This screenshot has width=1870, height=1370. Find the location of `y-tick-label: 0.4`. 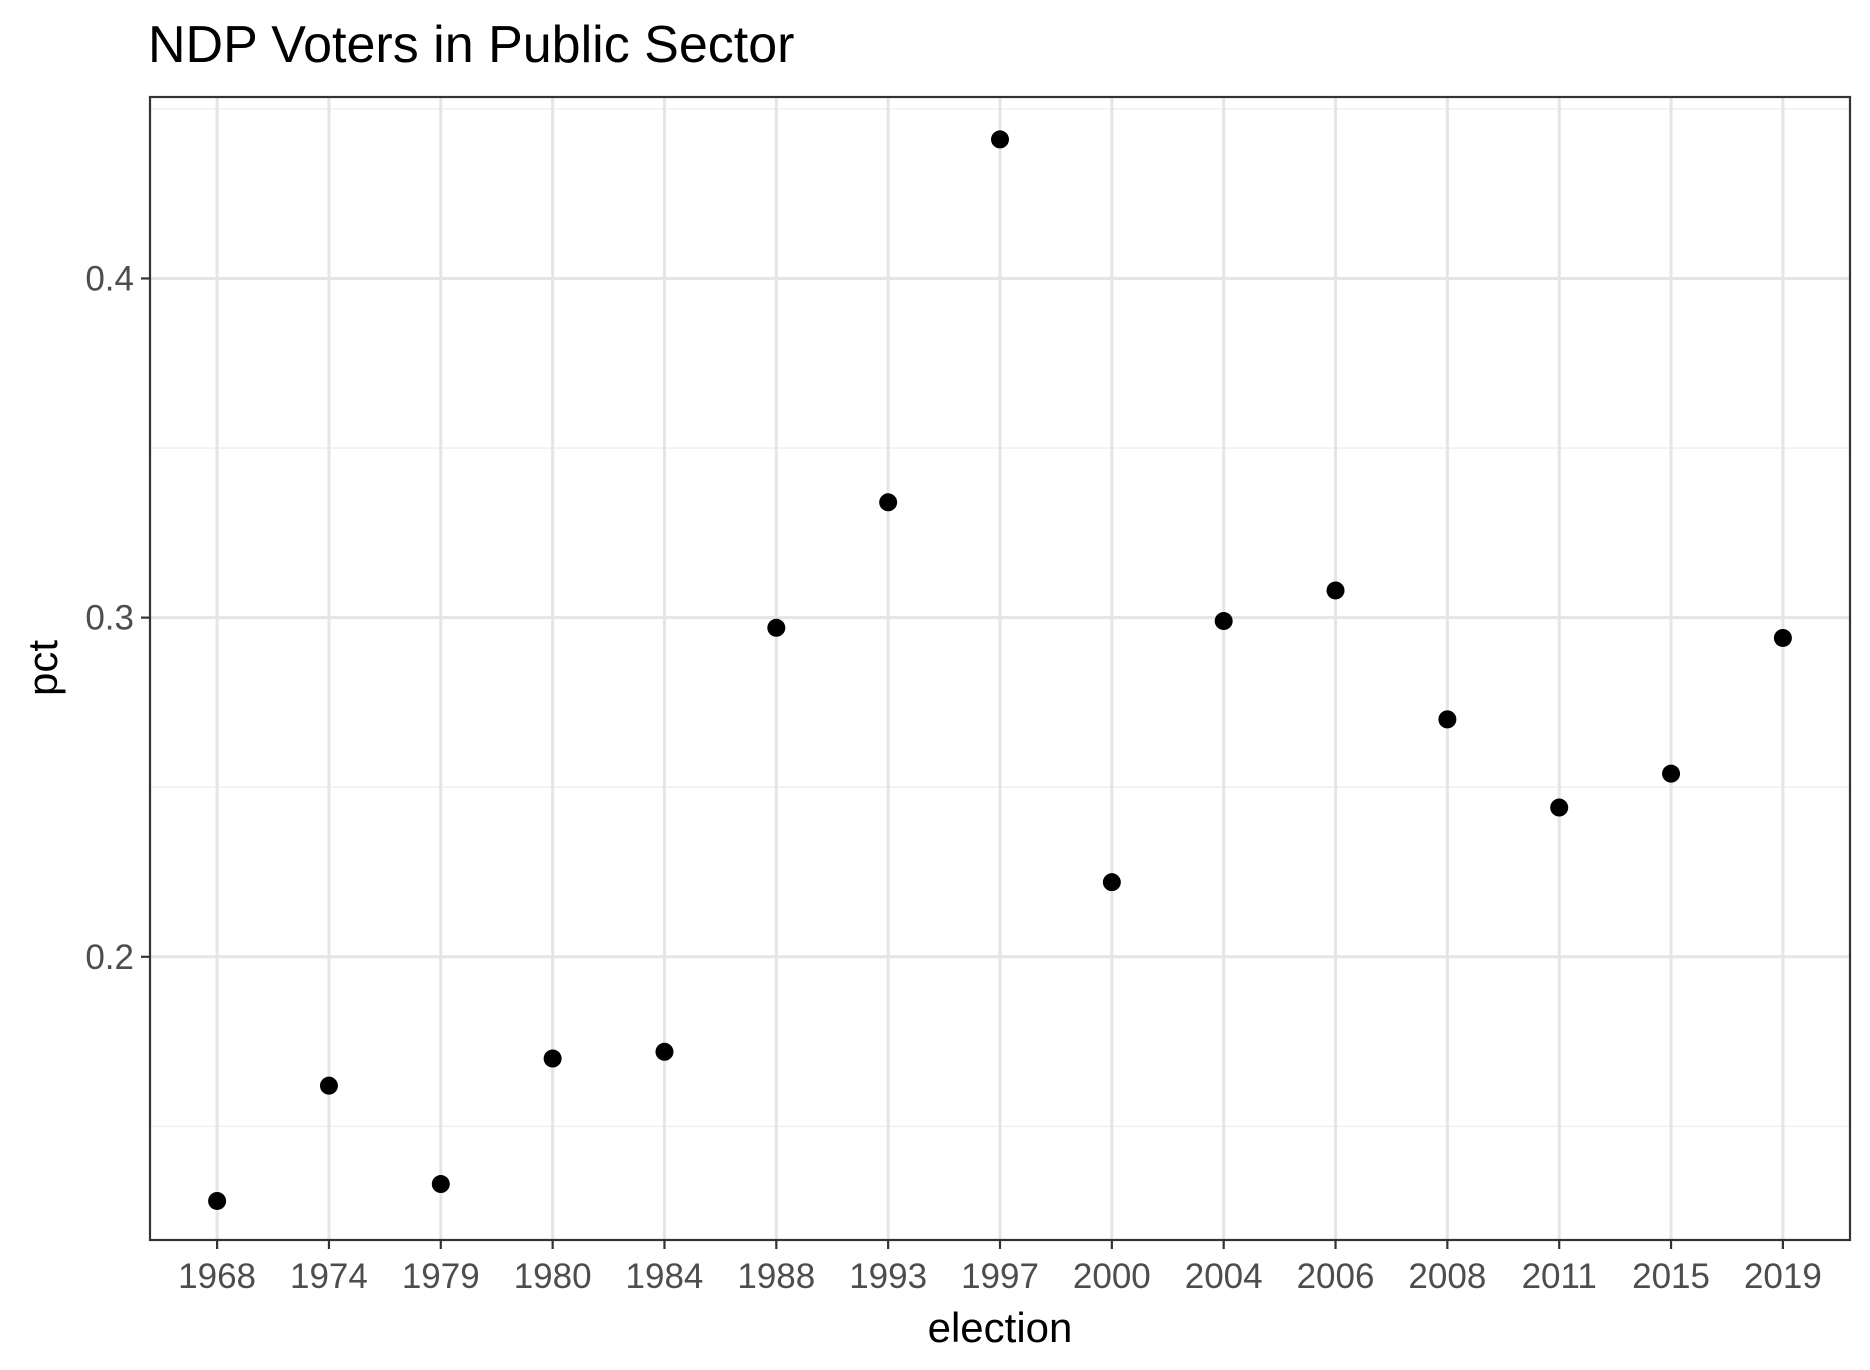

y-tick-label: 0.4 is located at coordinates (109, 278).